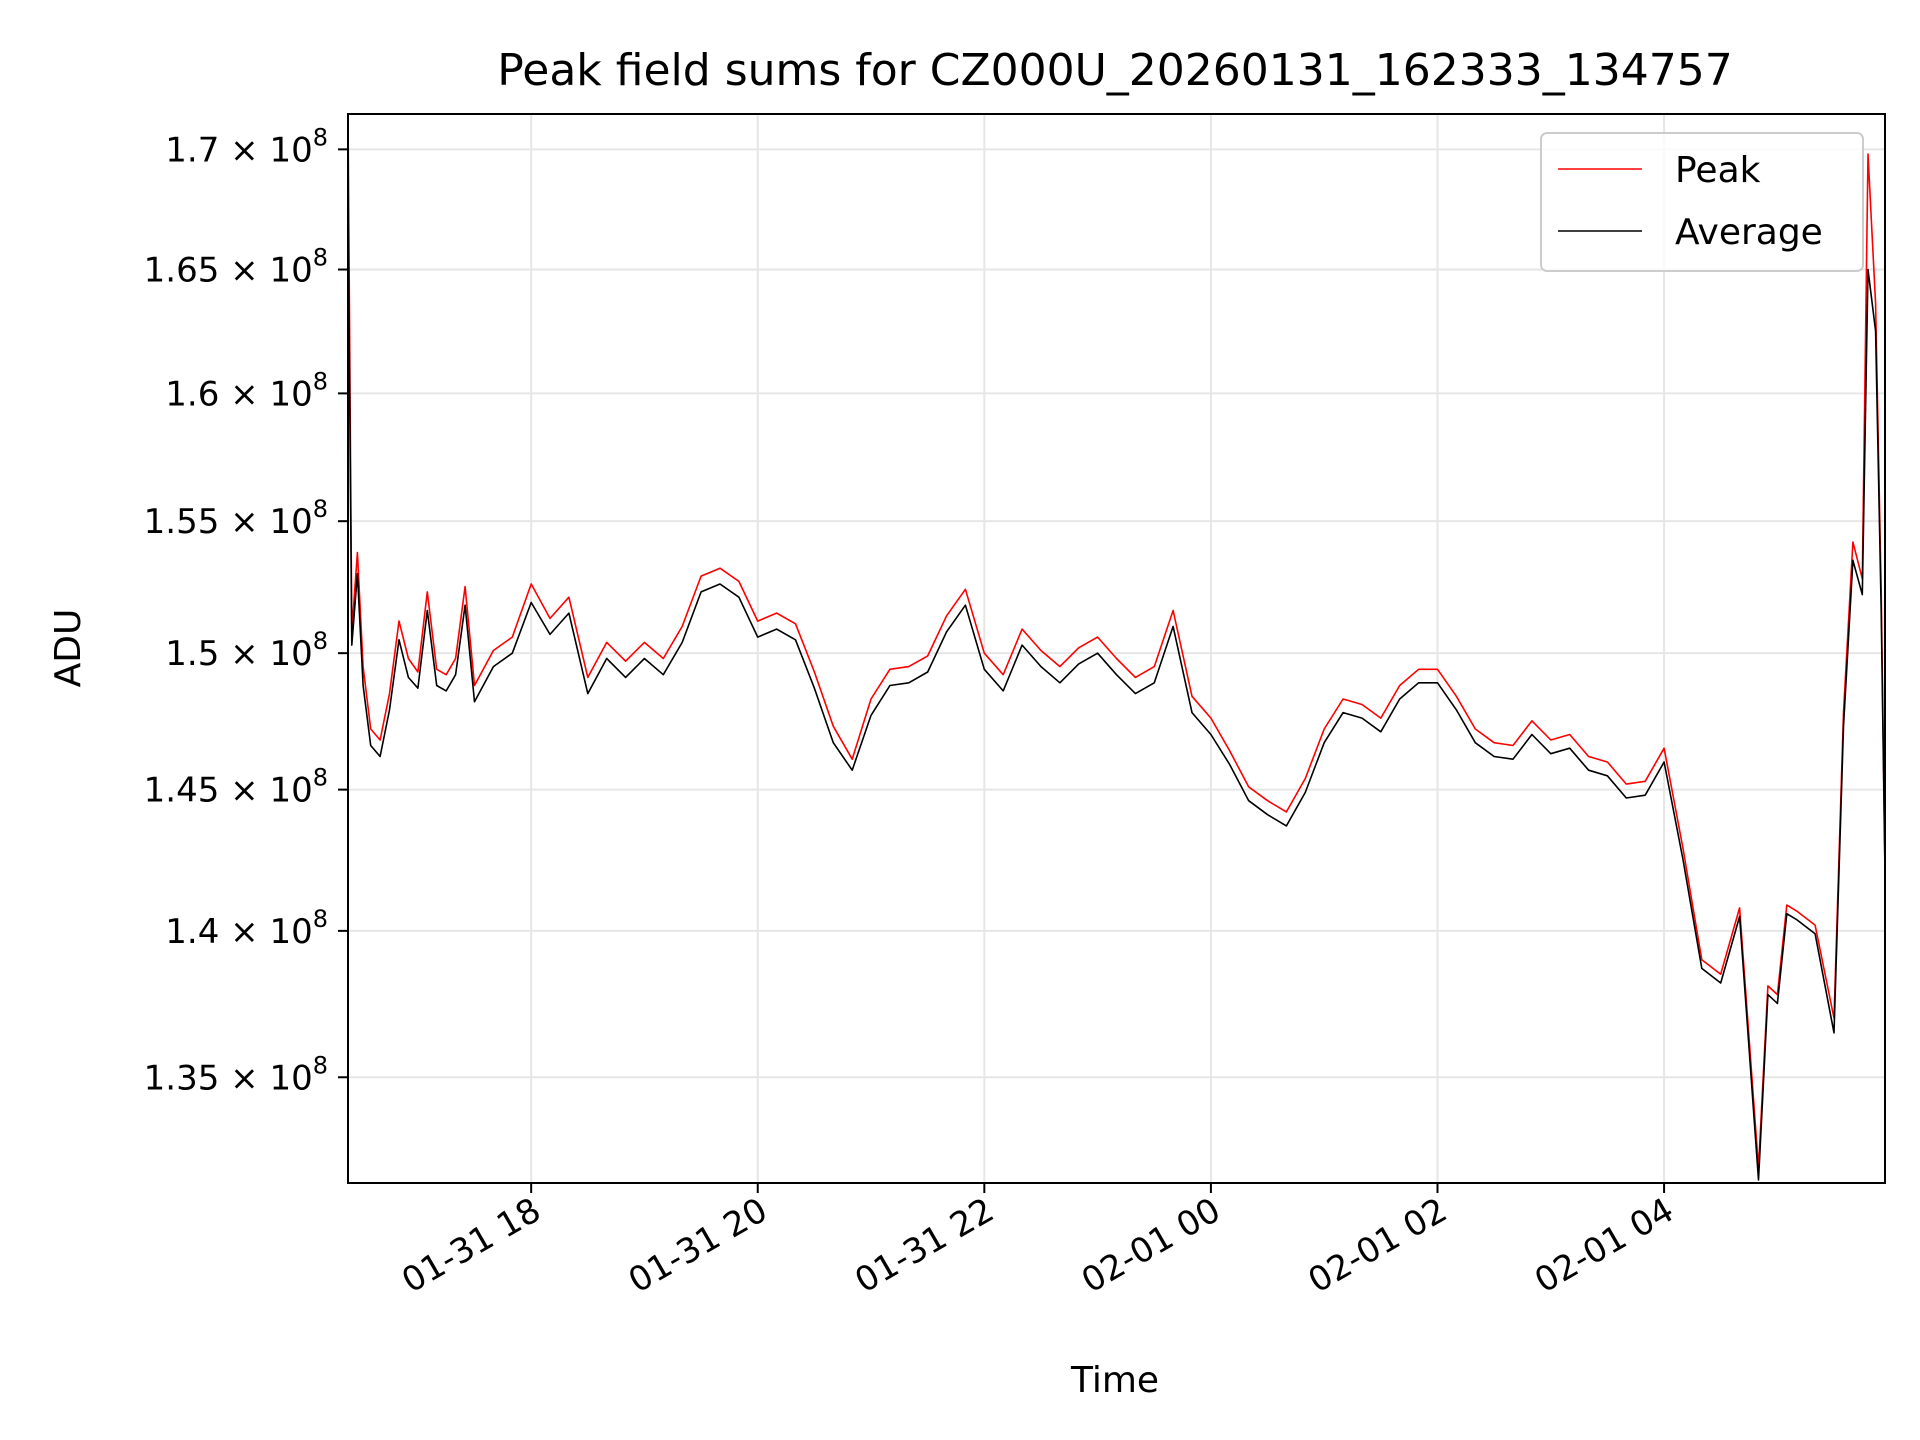 This screenshot has height=1440, width=1920. I want to click on legend-box, so click(1702, 202).